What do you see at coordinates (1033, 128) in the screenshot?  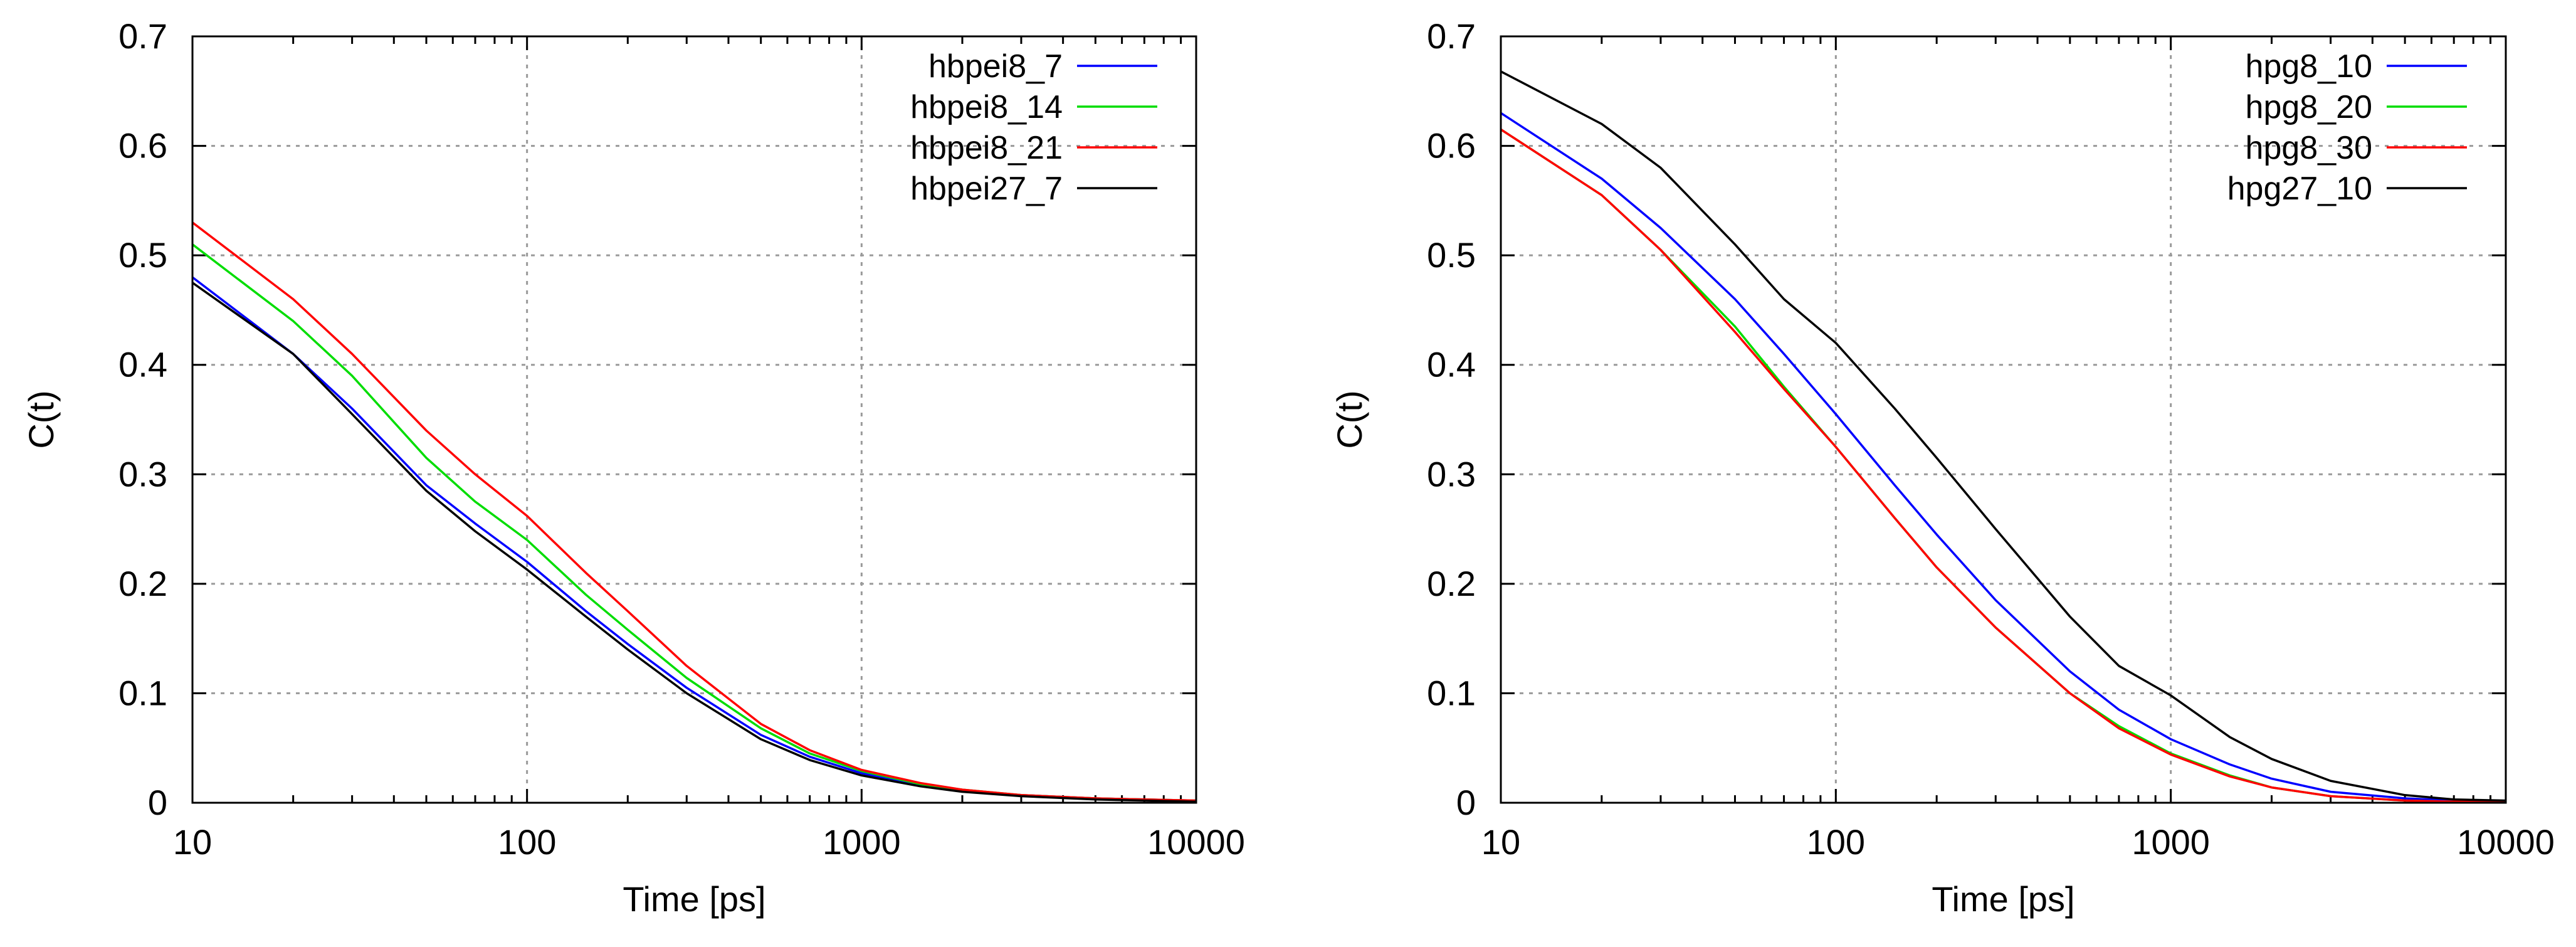 I see `legend: hbpei8_7 hbpei8_14 hbpei8_21 hbpei27_7` at bounding box center [1033, 128].